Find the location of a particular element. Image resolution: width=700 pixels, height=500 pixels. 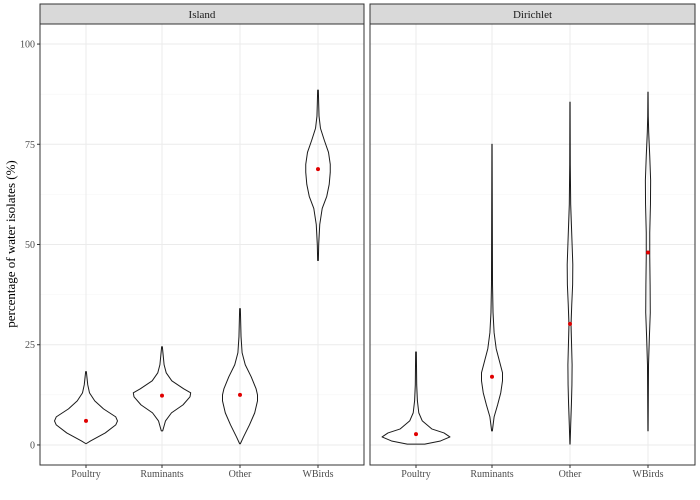

y-tick-label: 75 is located at coordinates (30, 145).